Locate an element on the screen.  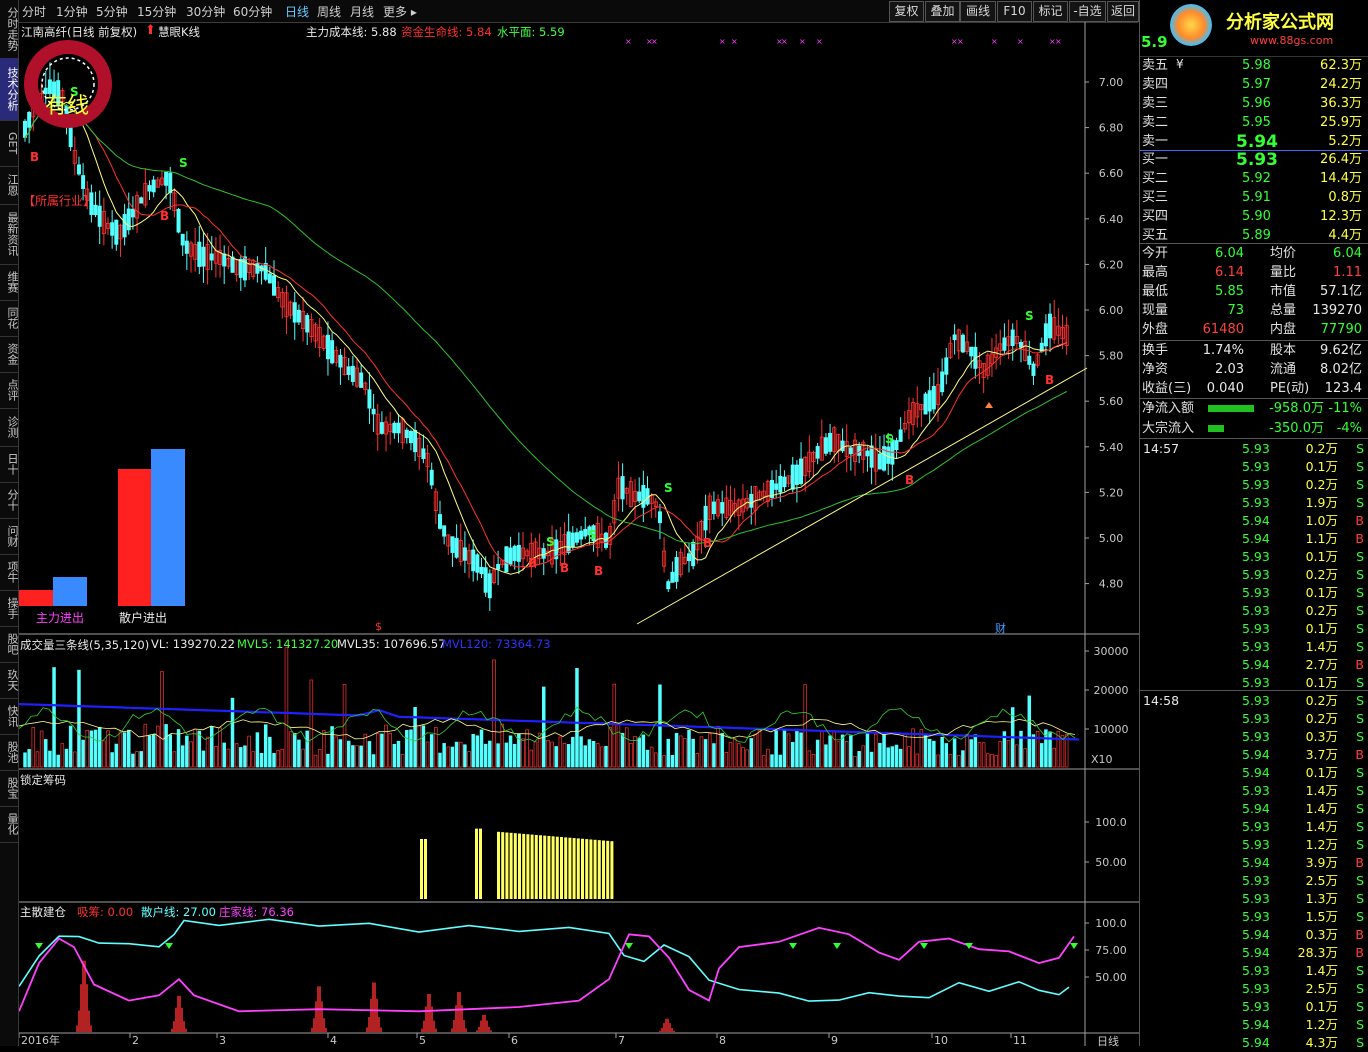
period-tab-8: 月线 is located at coordinates (362, 12).